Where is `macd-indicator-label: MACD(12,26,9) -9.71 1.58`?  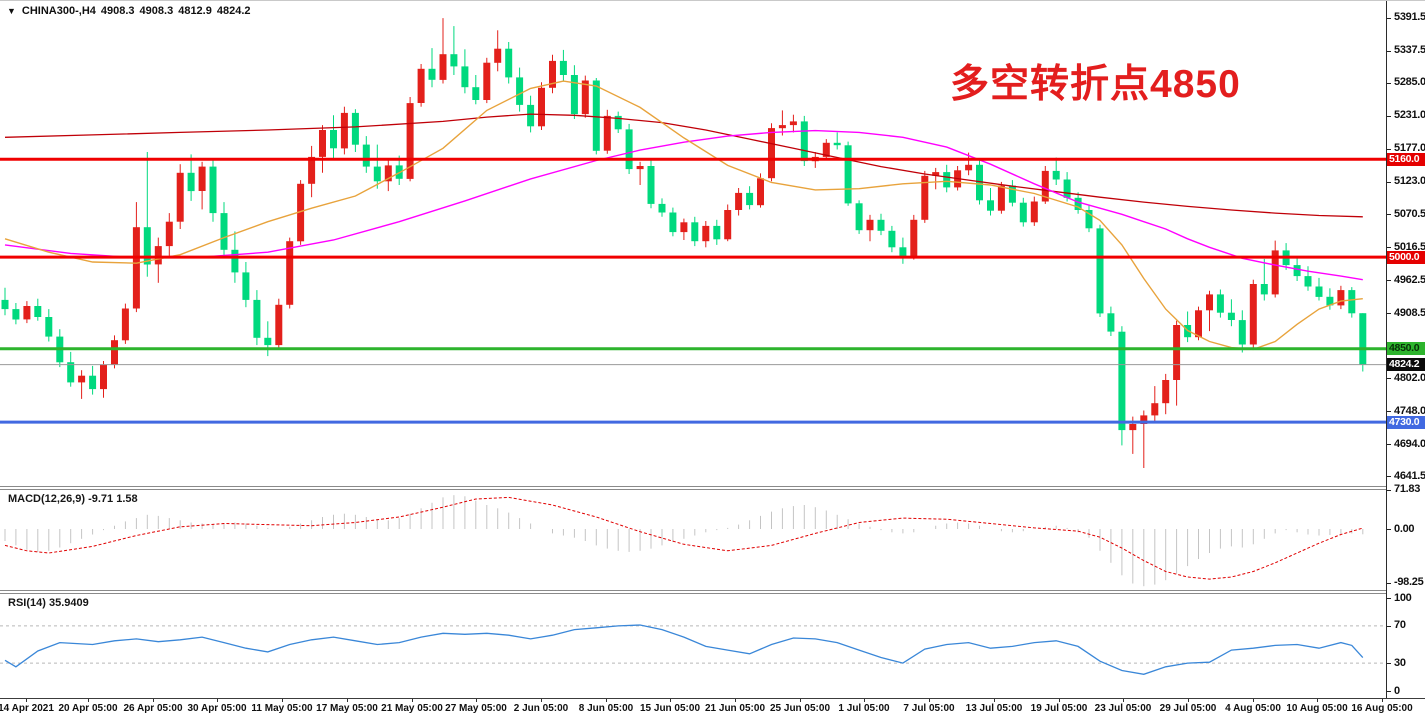 macd-indicator-label: MACD(12,26,9) -9.71 1.58 is located at coordinates (73, 499).